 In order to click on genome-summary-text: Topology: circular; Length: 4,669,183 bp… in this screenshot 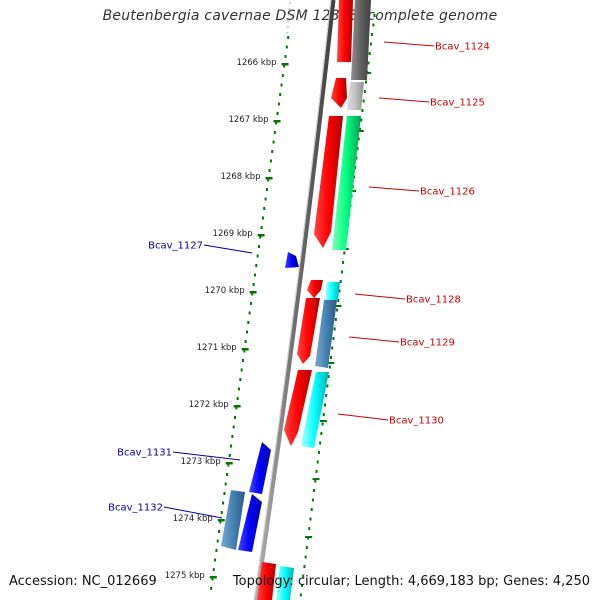, I will do `click(411, 581)`.